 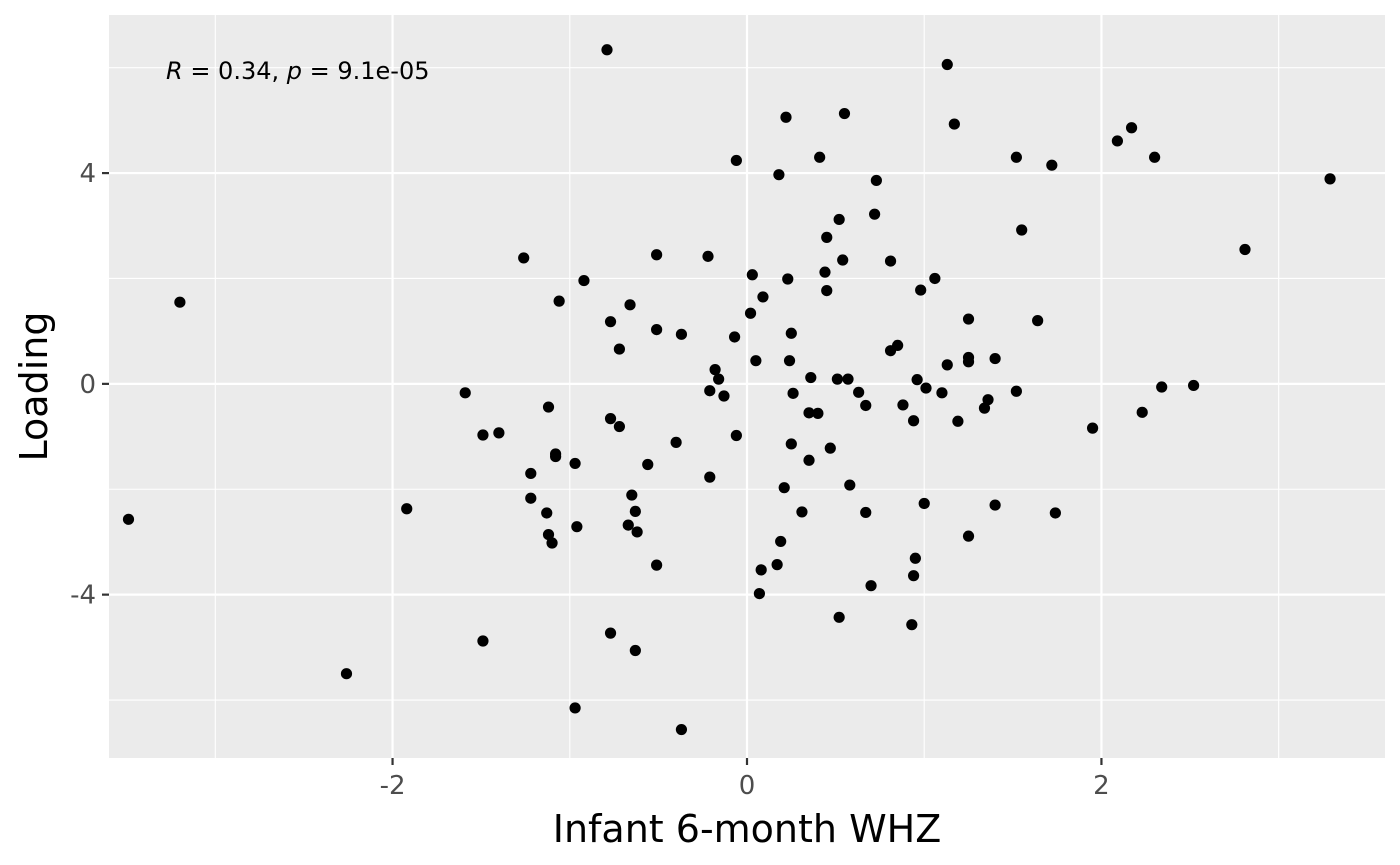 What do you see at coordinates (1101, 786) in the screenshot?
I see `x-tick-label: 2` at bounding box center [1101, 786].